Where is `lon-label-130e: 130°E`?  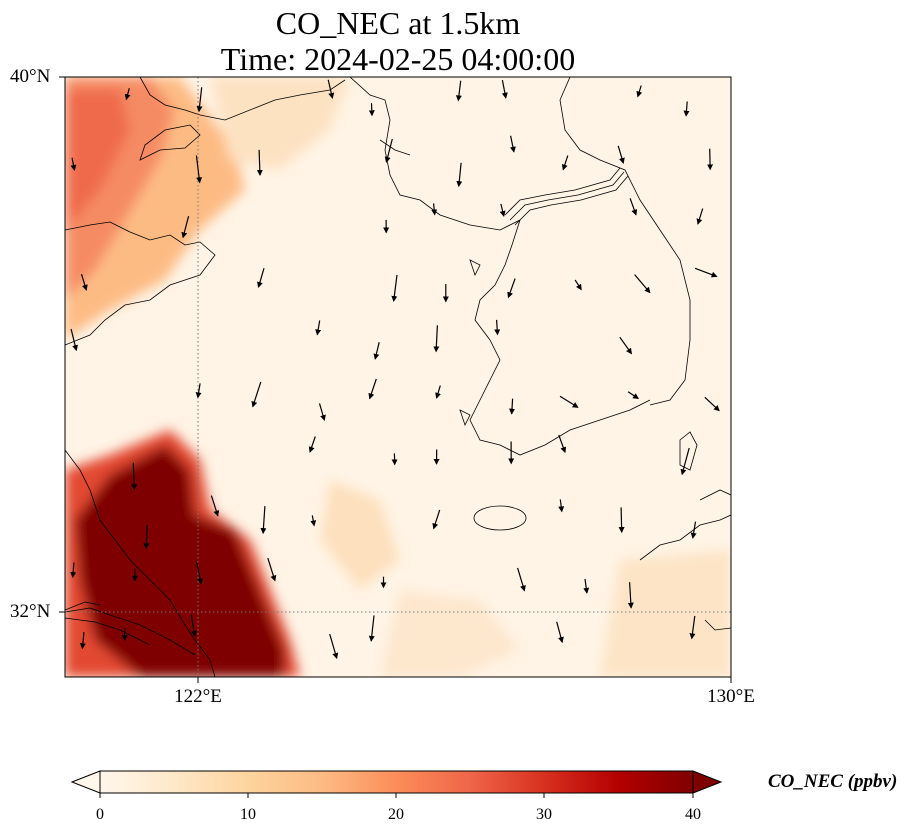
lon-label-130e: 130°E is located at coordinates (731, 696).